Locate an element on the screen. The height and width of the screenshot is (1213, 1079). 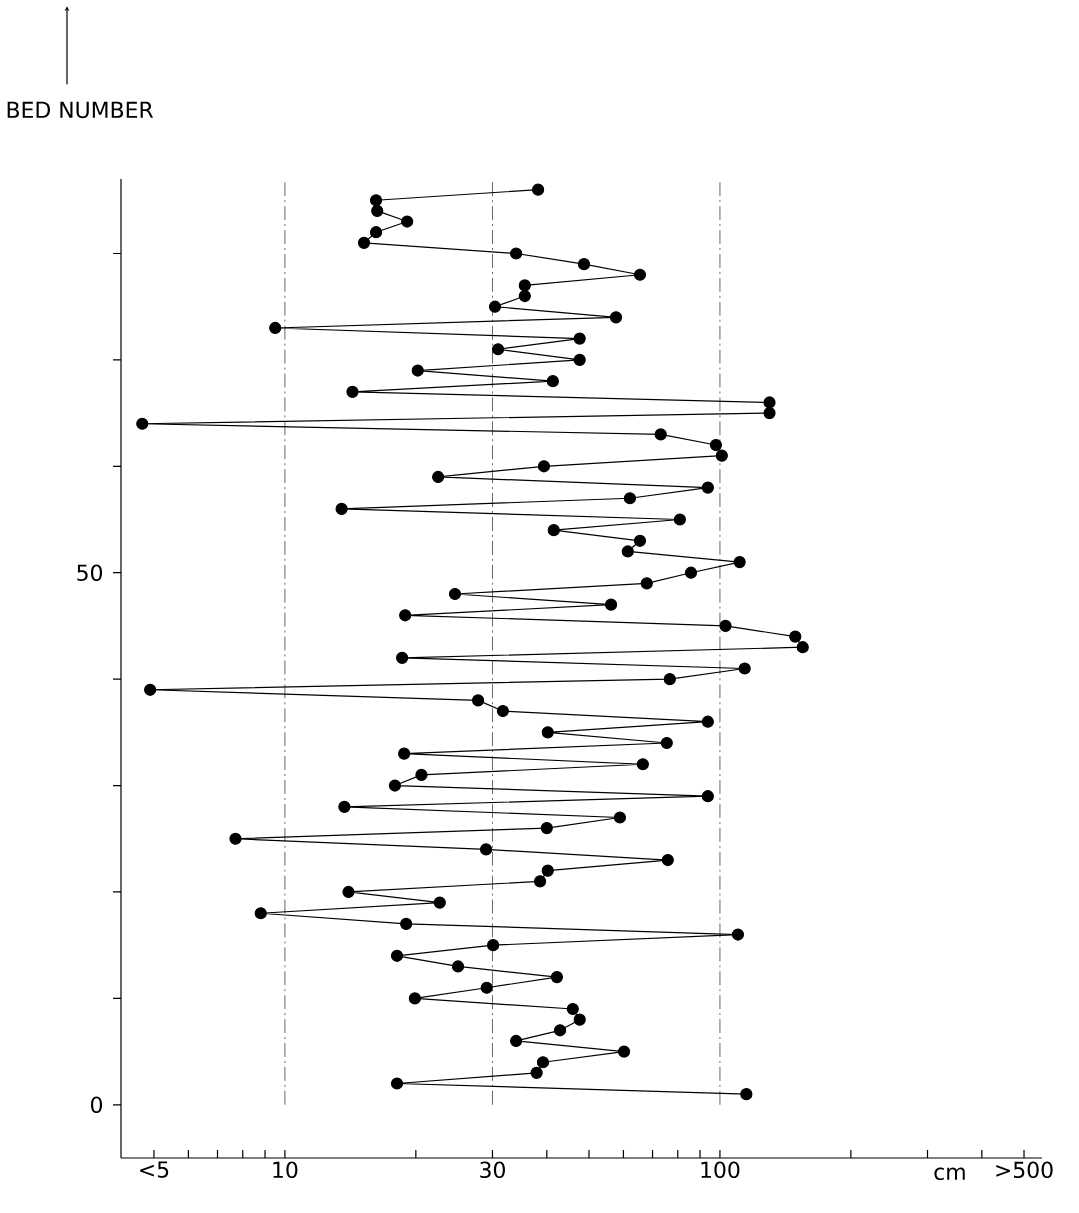
y-axis-title: BED NUMBER is located at coordinates (80, 110).